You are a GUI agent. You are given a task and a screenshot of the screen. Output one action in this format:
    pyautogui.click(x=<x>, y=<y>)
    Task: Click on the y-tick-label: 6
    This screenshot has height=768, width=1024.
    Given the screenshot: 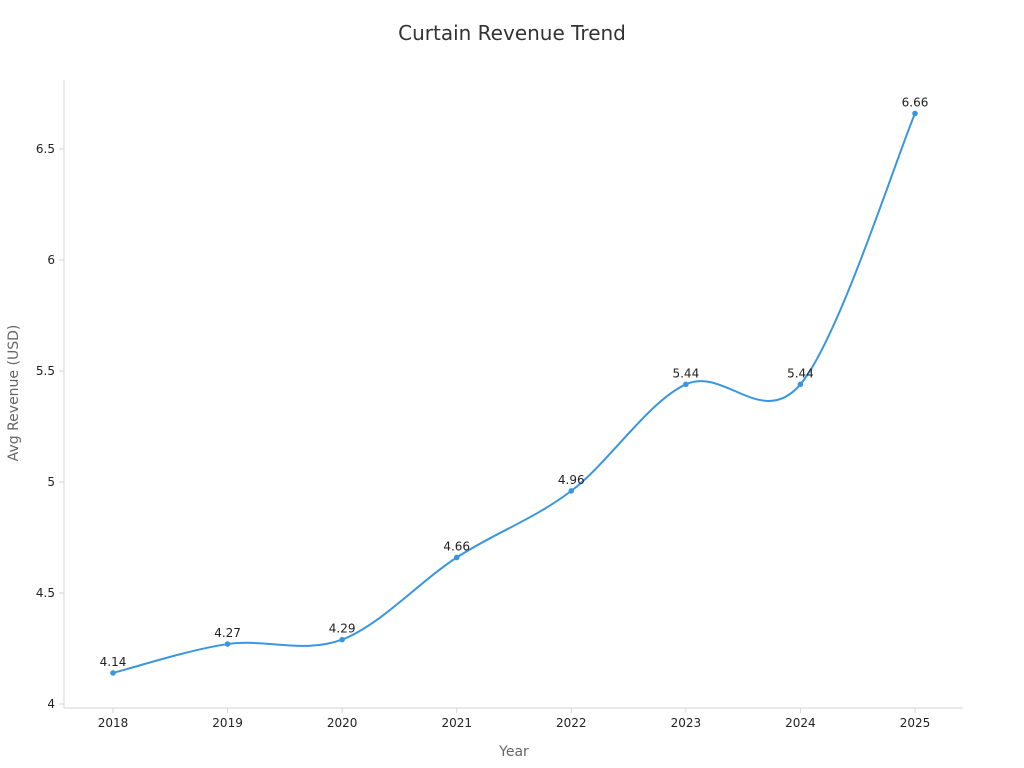 What is the action you would take?
    pyautogui.click(x=51, y=260)
    